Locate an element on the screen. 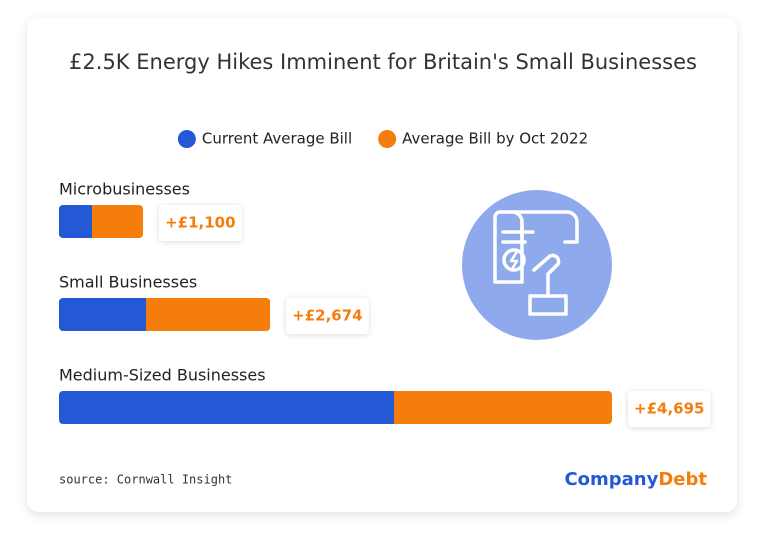 Image resolution: width=764 pixels, height=548 pixels. legend-label: Current Average Bill is located at coordinates (277, 139).